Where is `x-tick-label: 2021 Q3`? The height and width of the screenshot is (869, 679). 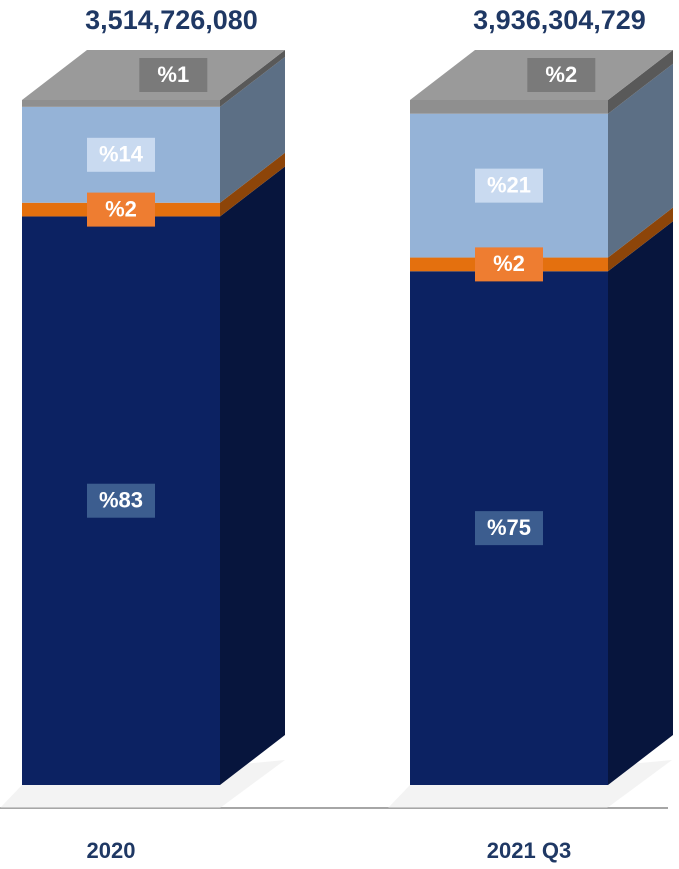 x-tick-label: 2021 Q3 is located at coordinates (529, 850).